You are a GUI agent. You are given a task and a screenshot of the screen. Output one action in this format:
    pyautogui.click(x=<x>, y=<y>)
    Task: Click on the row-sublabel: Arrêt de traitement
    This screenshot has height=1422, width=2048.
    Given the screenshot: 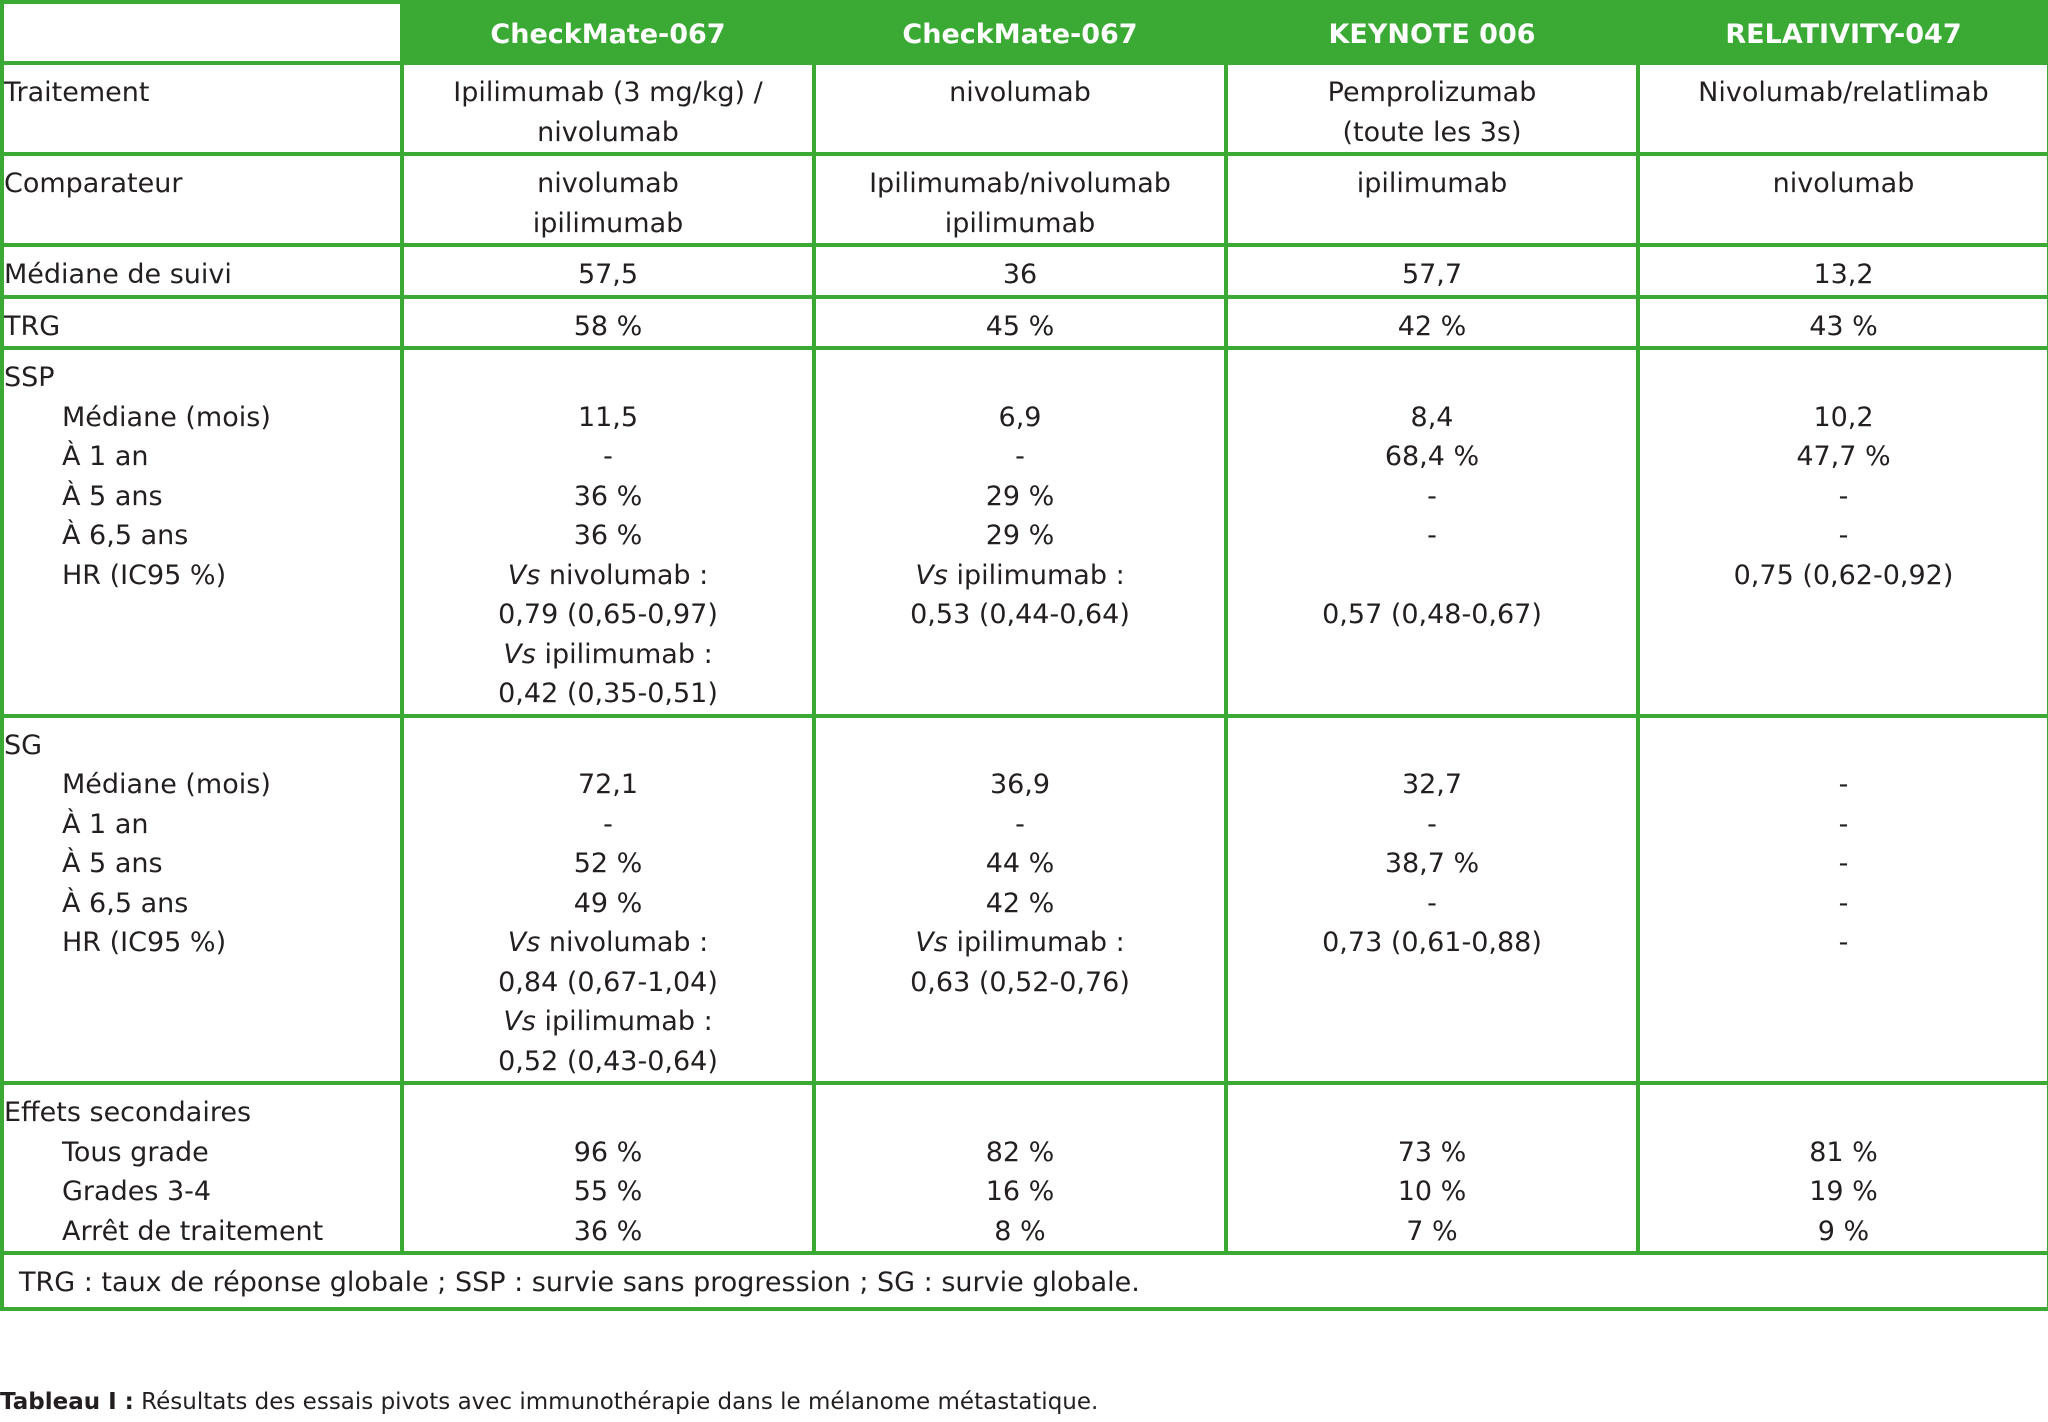 What is the action you would take?
    pyautogui.click(x=193, y=1231)
    